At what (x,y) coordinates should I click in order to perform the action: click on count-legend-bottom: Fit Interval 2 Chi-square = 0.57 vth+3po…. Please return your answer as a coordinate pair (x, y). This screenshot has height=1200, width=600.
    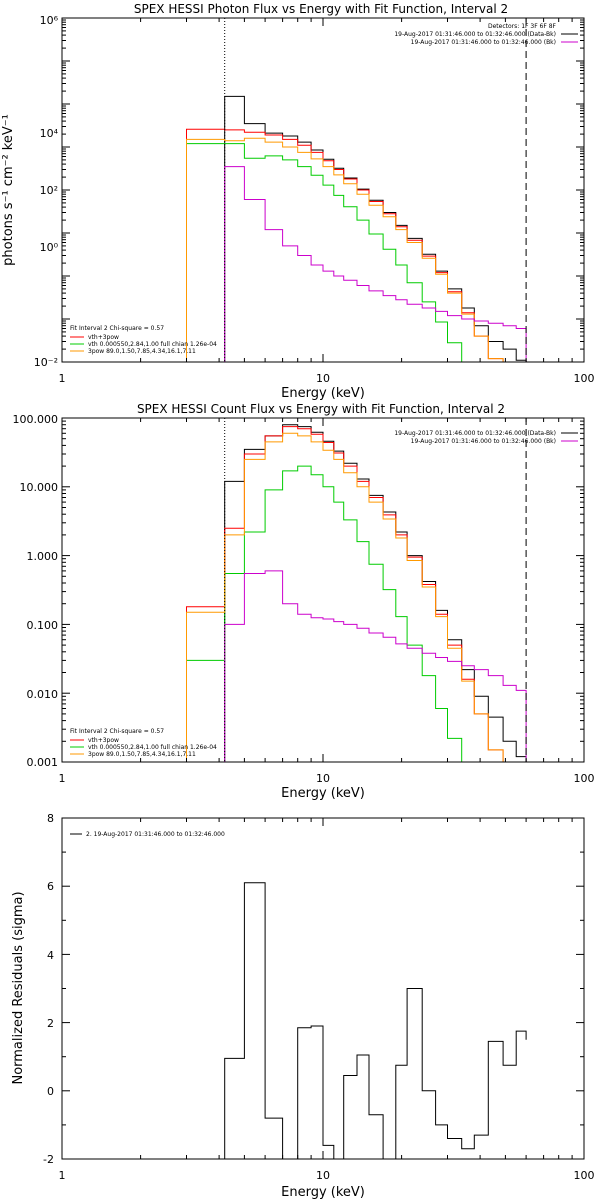
    Looking at the image, I should click on (143, 743).